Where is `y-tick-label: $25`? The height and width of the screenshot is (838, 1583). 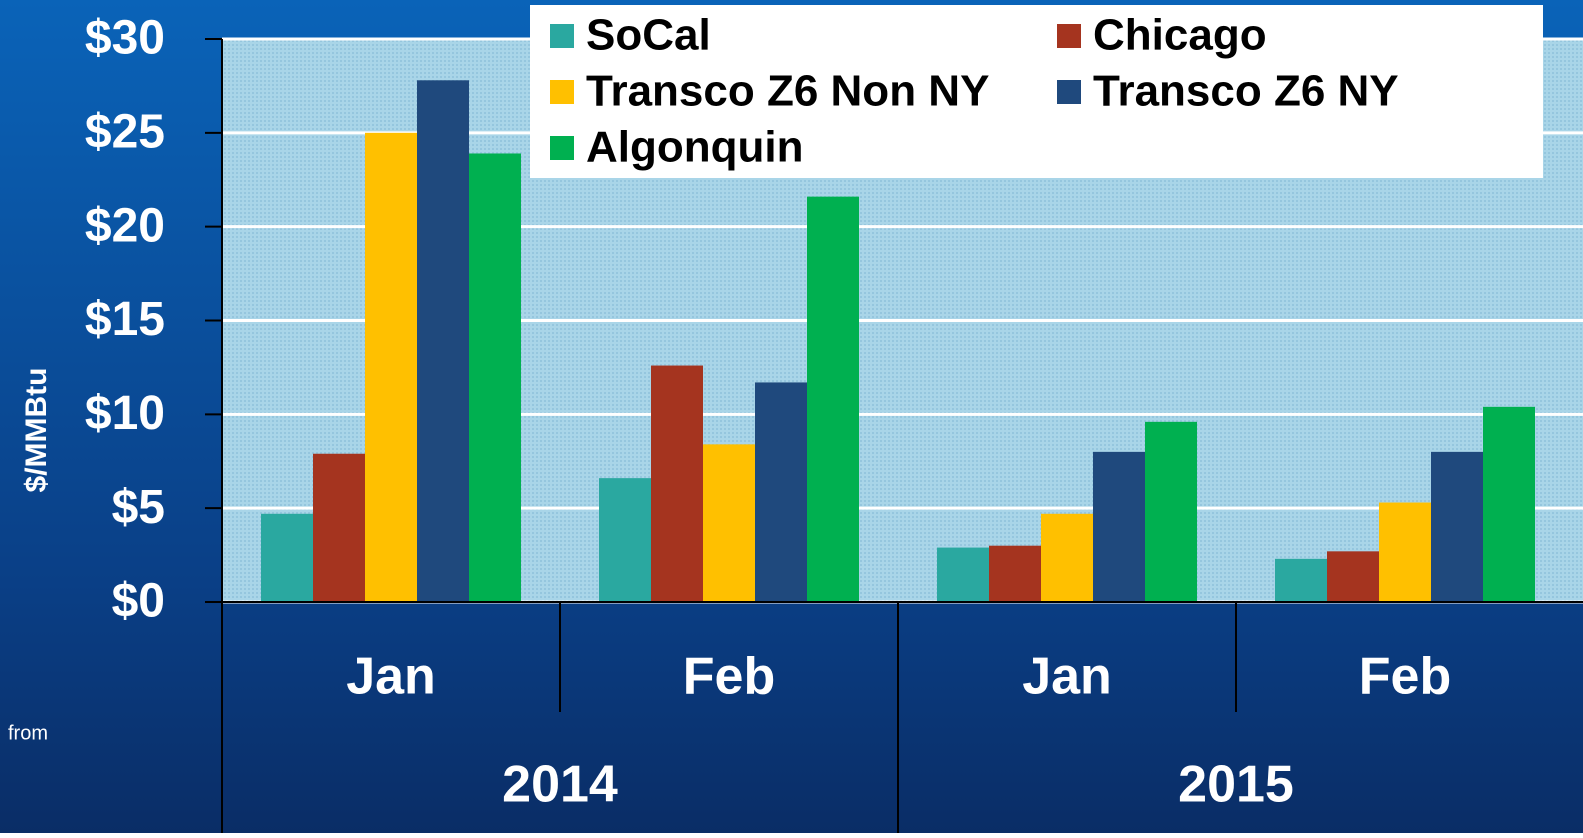 y-tick-label: $25 is located at coordinates (125, 132).